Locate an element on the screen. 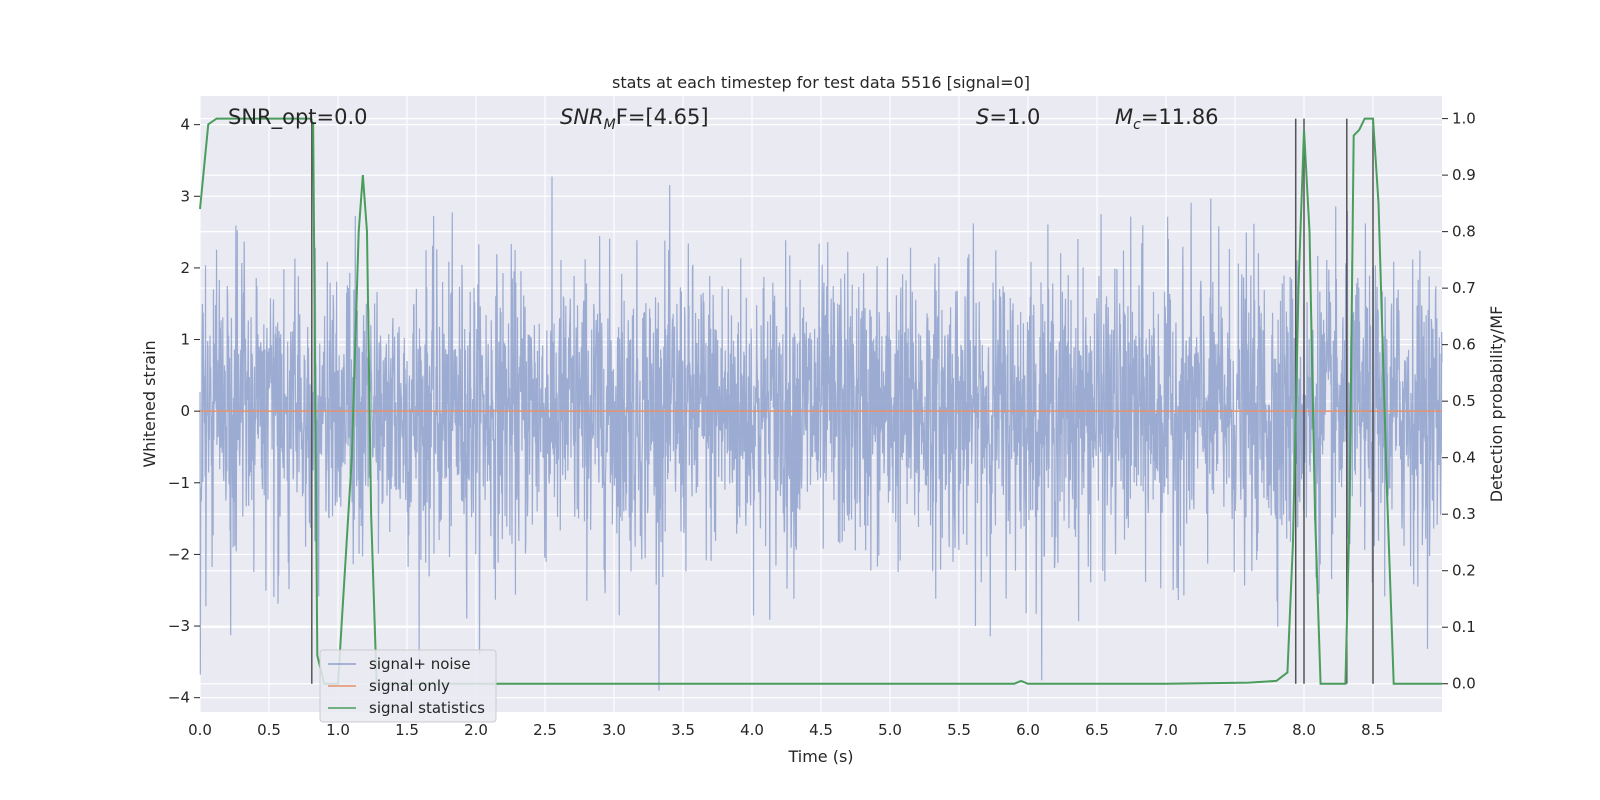 Image resolution: width=1600 pixels, height=800 pixels. y2-tick-label: 0.9 is located at coordinates (1464, 175).